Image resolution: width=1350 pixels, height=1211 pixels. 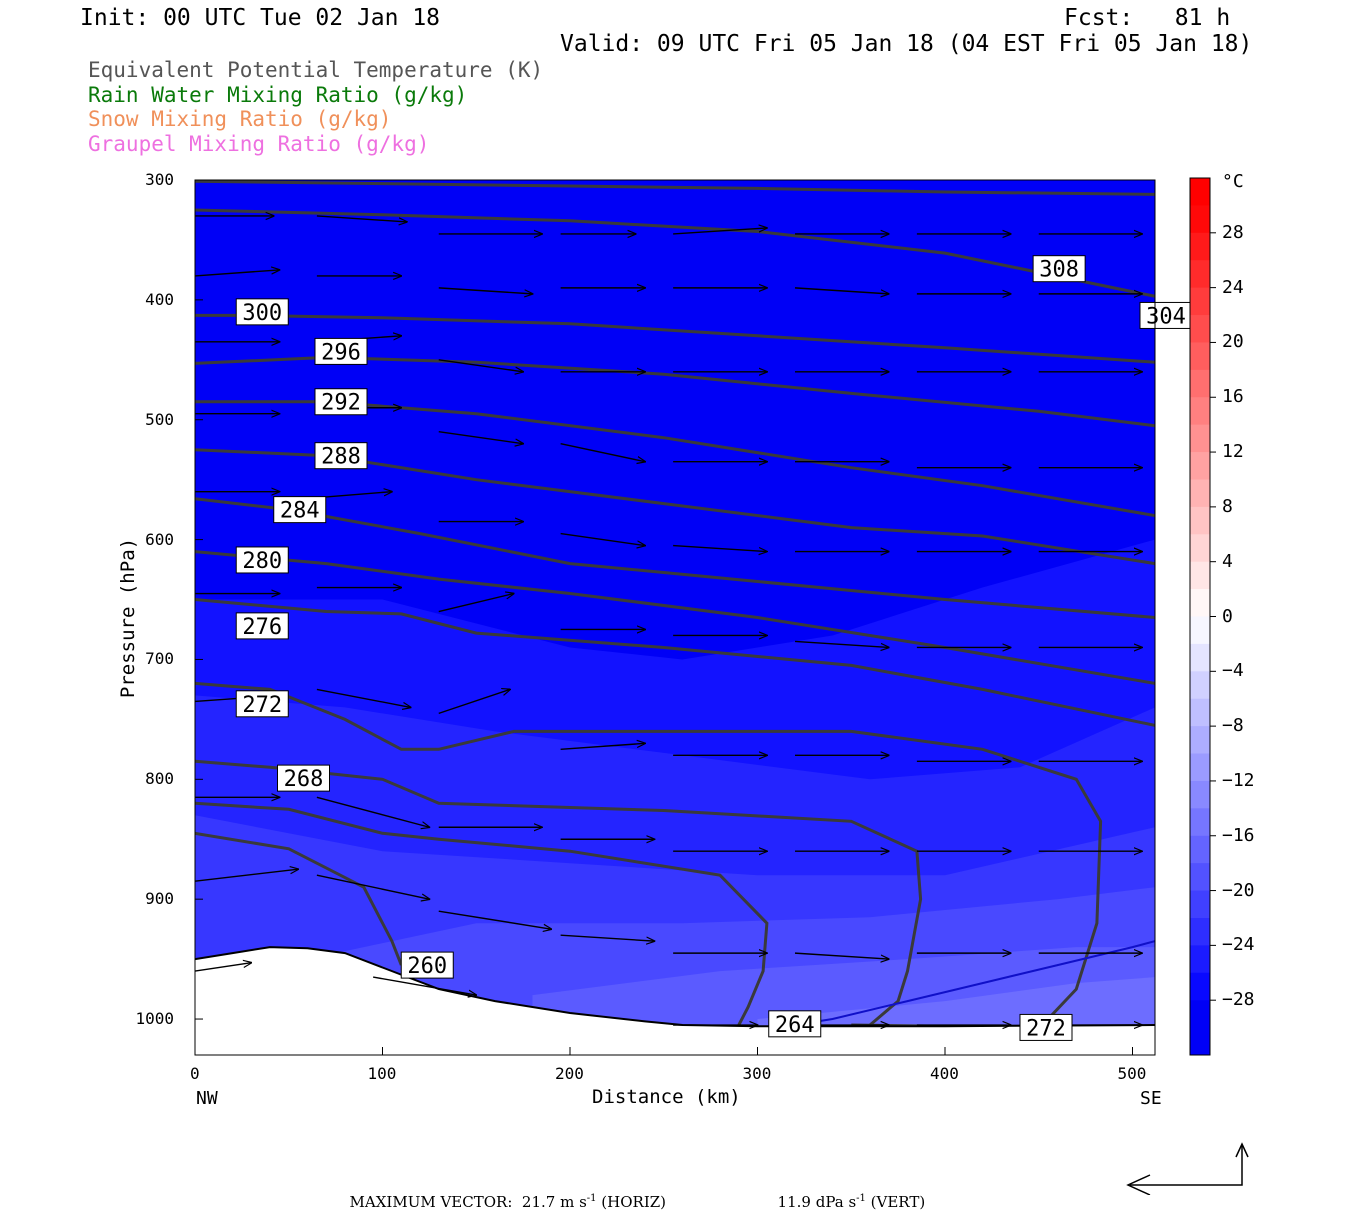 I want to click on terrain-fill, so click(x=675, y=1001).